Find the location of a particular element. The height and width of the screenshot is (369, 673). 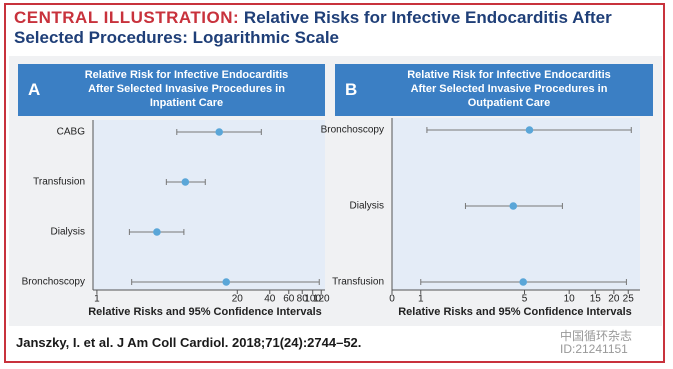

watermark-id: ID:21241151 is located at coordinates (594, 349).